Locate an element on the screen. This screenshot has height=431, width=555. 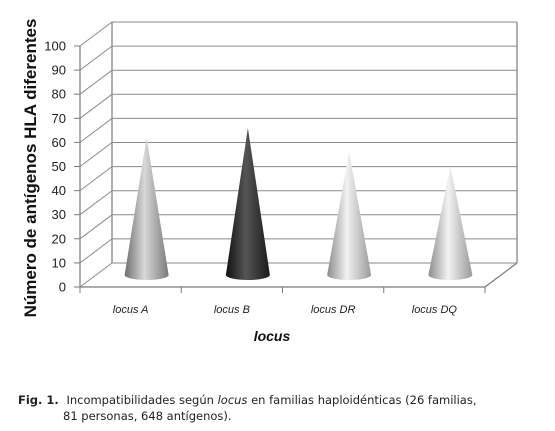
y-tick-labels: 0 10 20 30 40 50 60 70 80 90 100 is located at coordinates (62, 167).